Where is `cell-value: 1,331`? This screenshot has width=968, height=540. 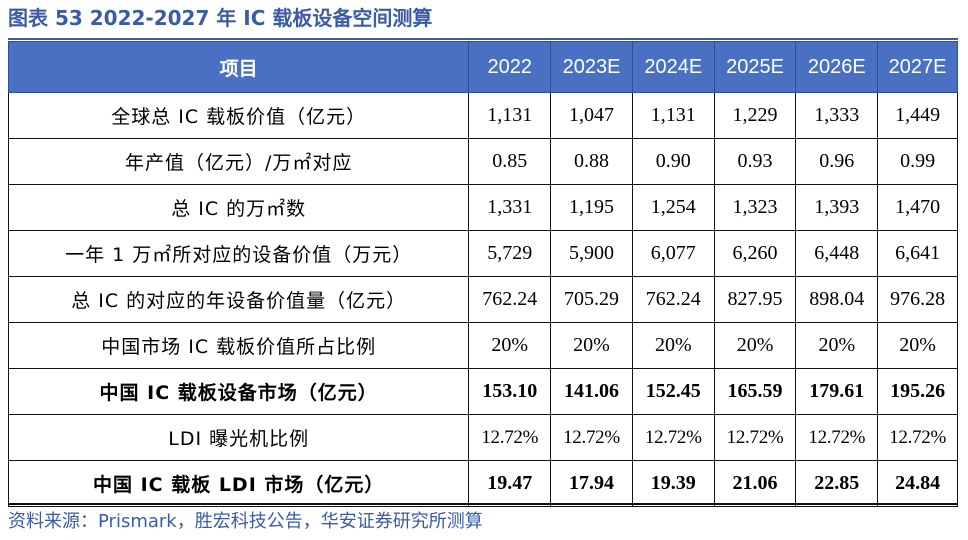 cell-value: 1,331 is located at coordinates (510, 207).